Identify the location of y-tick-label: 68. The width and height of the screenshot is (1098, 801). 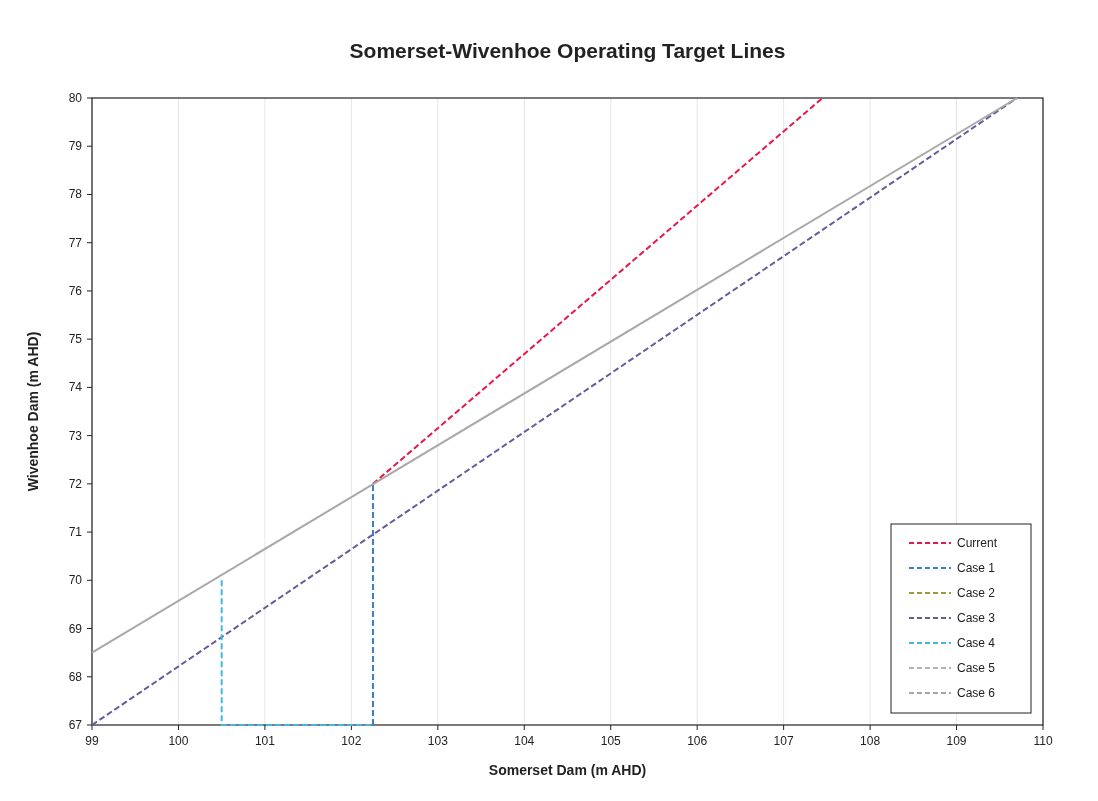
(75, 676).